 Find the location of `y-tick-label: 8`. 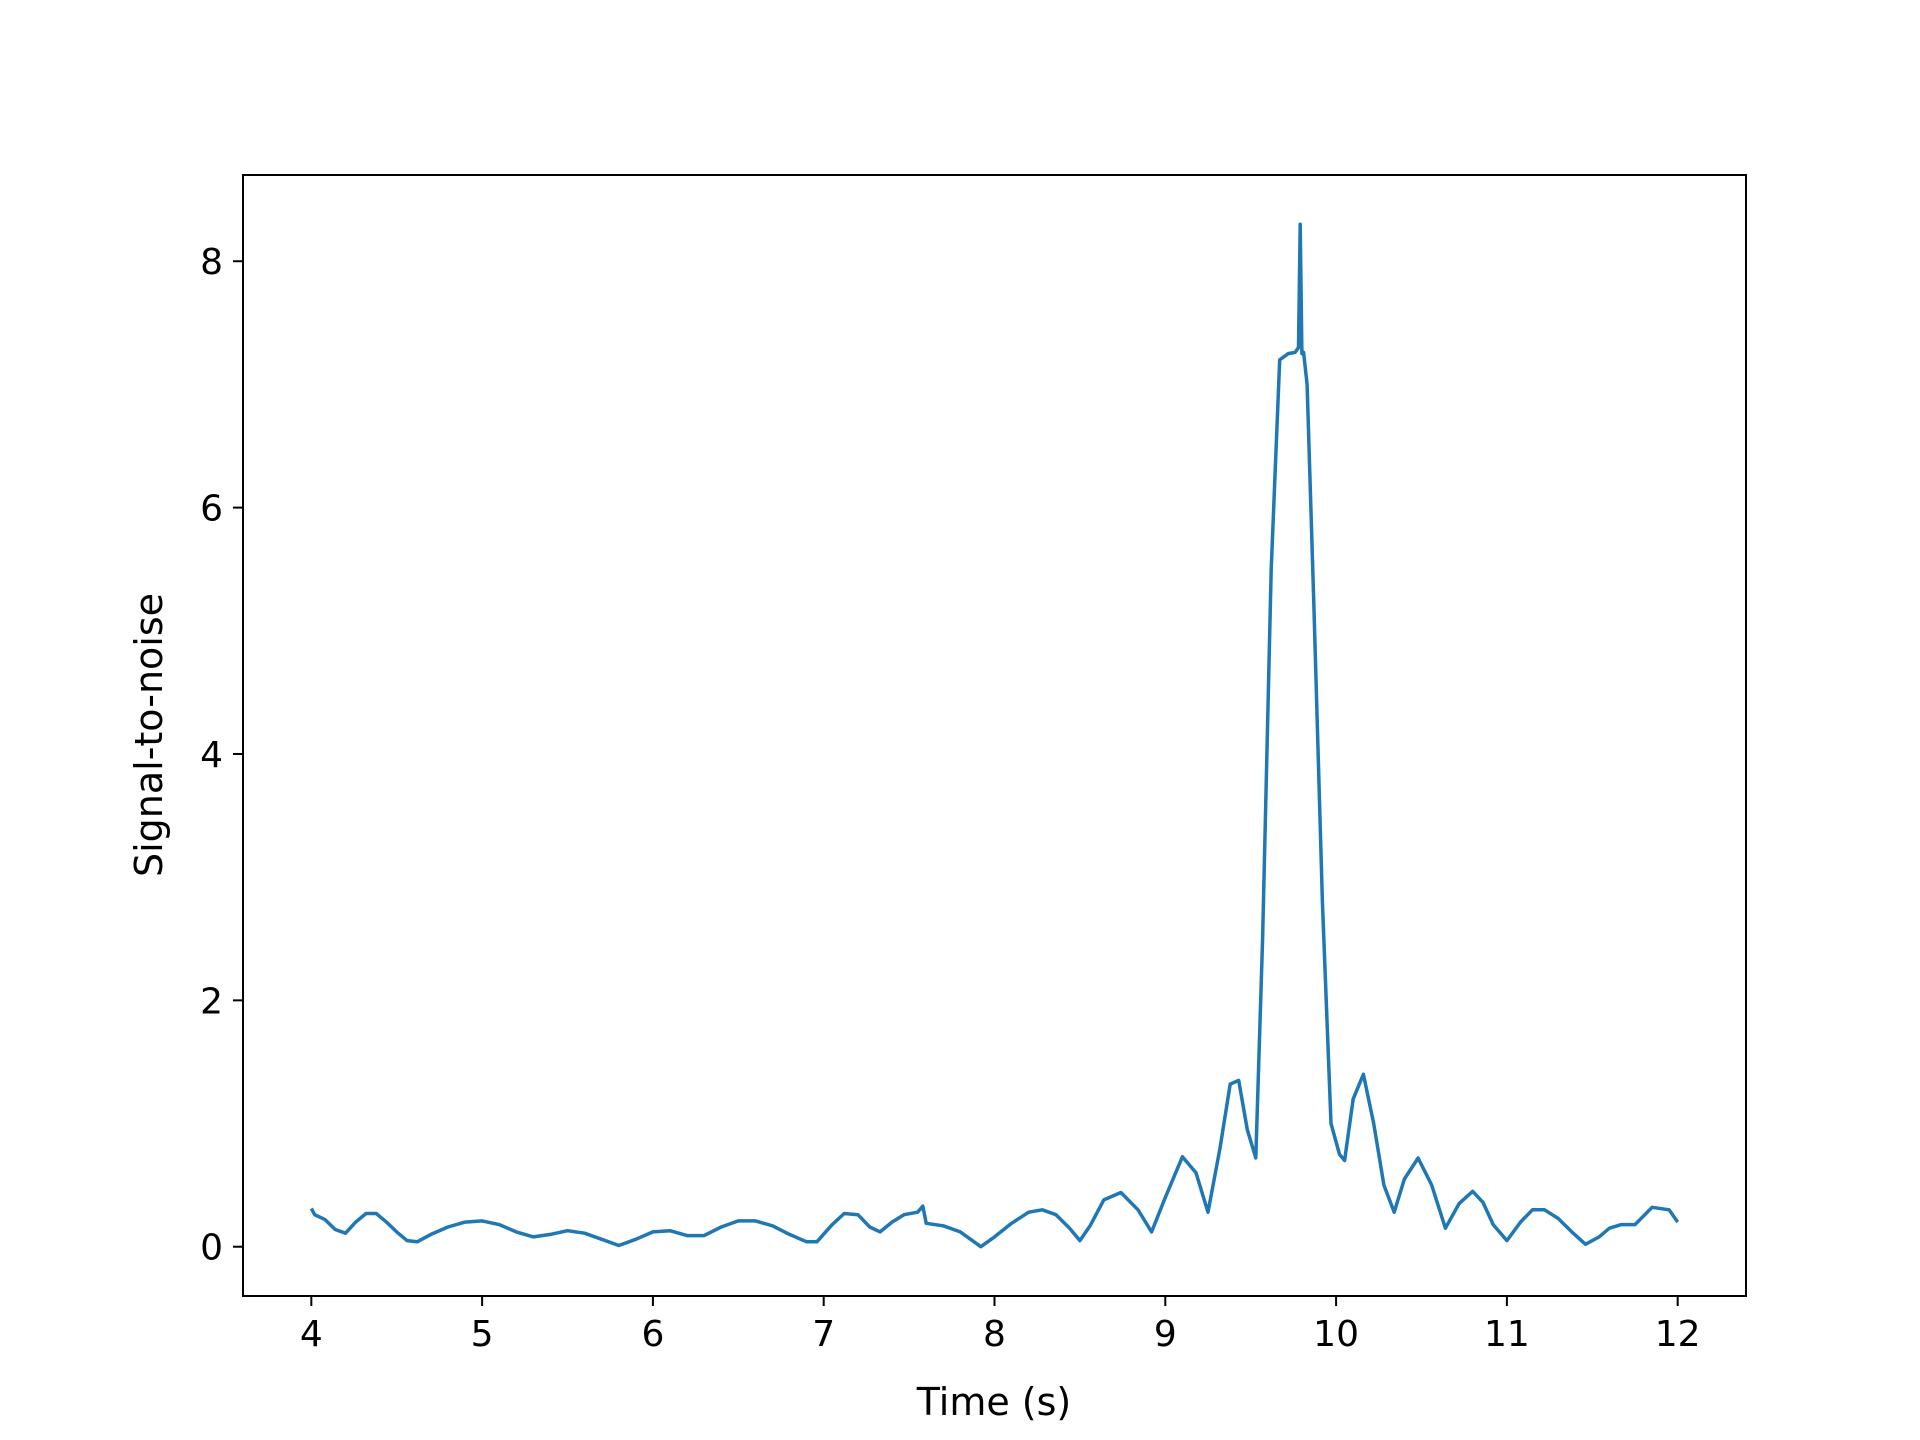

y-tick-label: 8 is located at coordinates (211, 262).